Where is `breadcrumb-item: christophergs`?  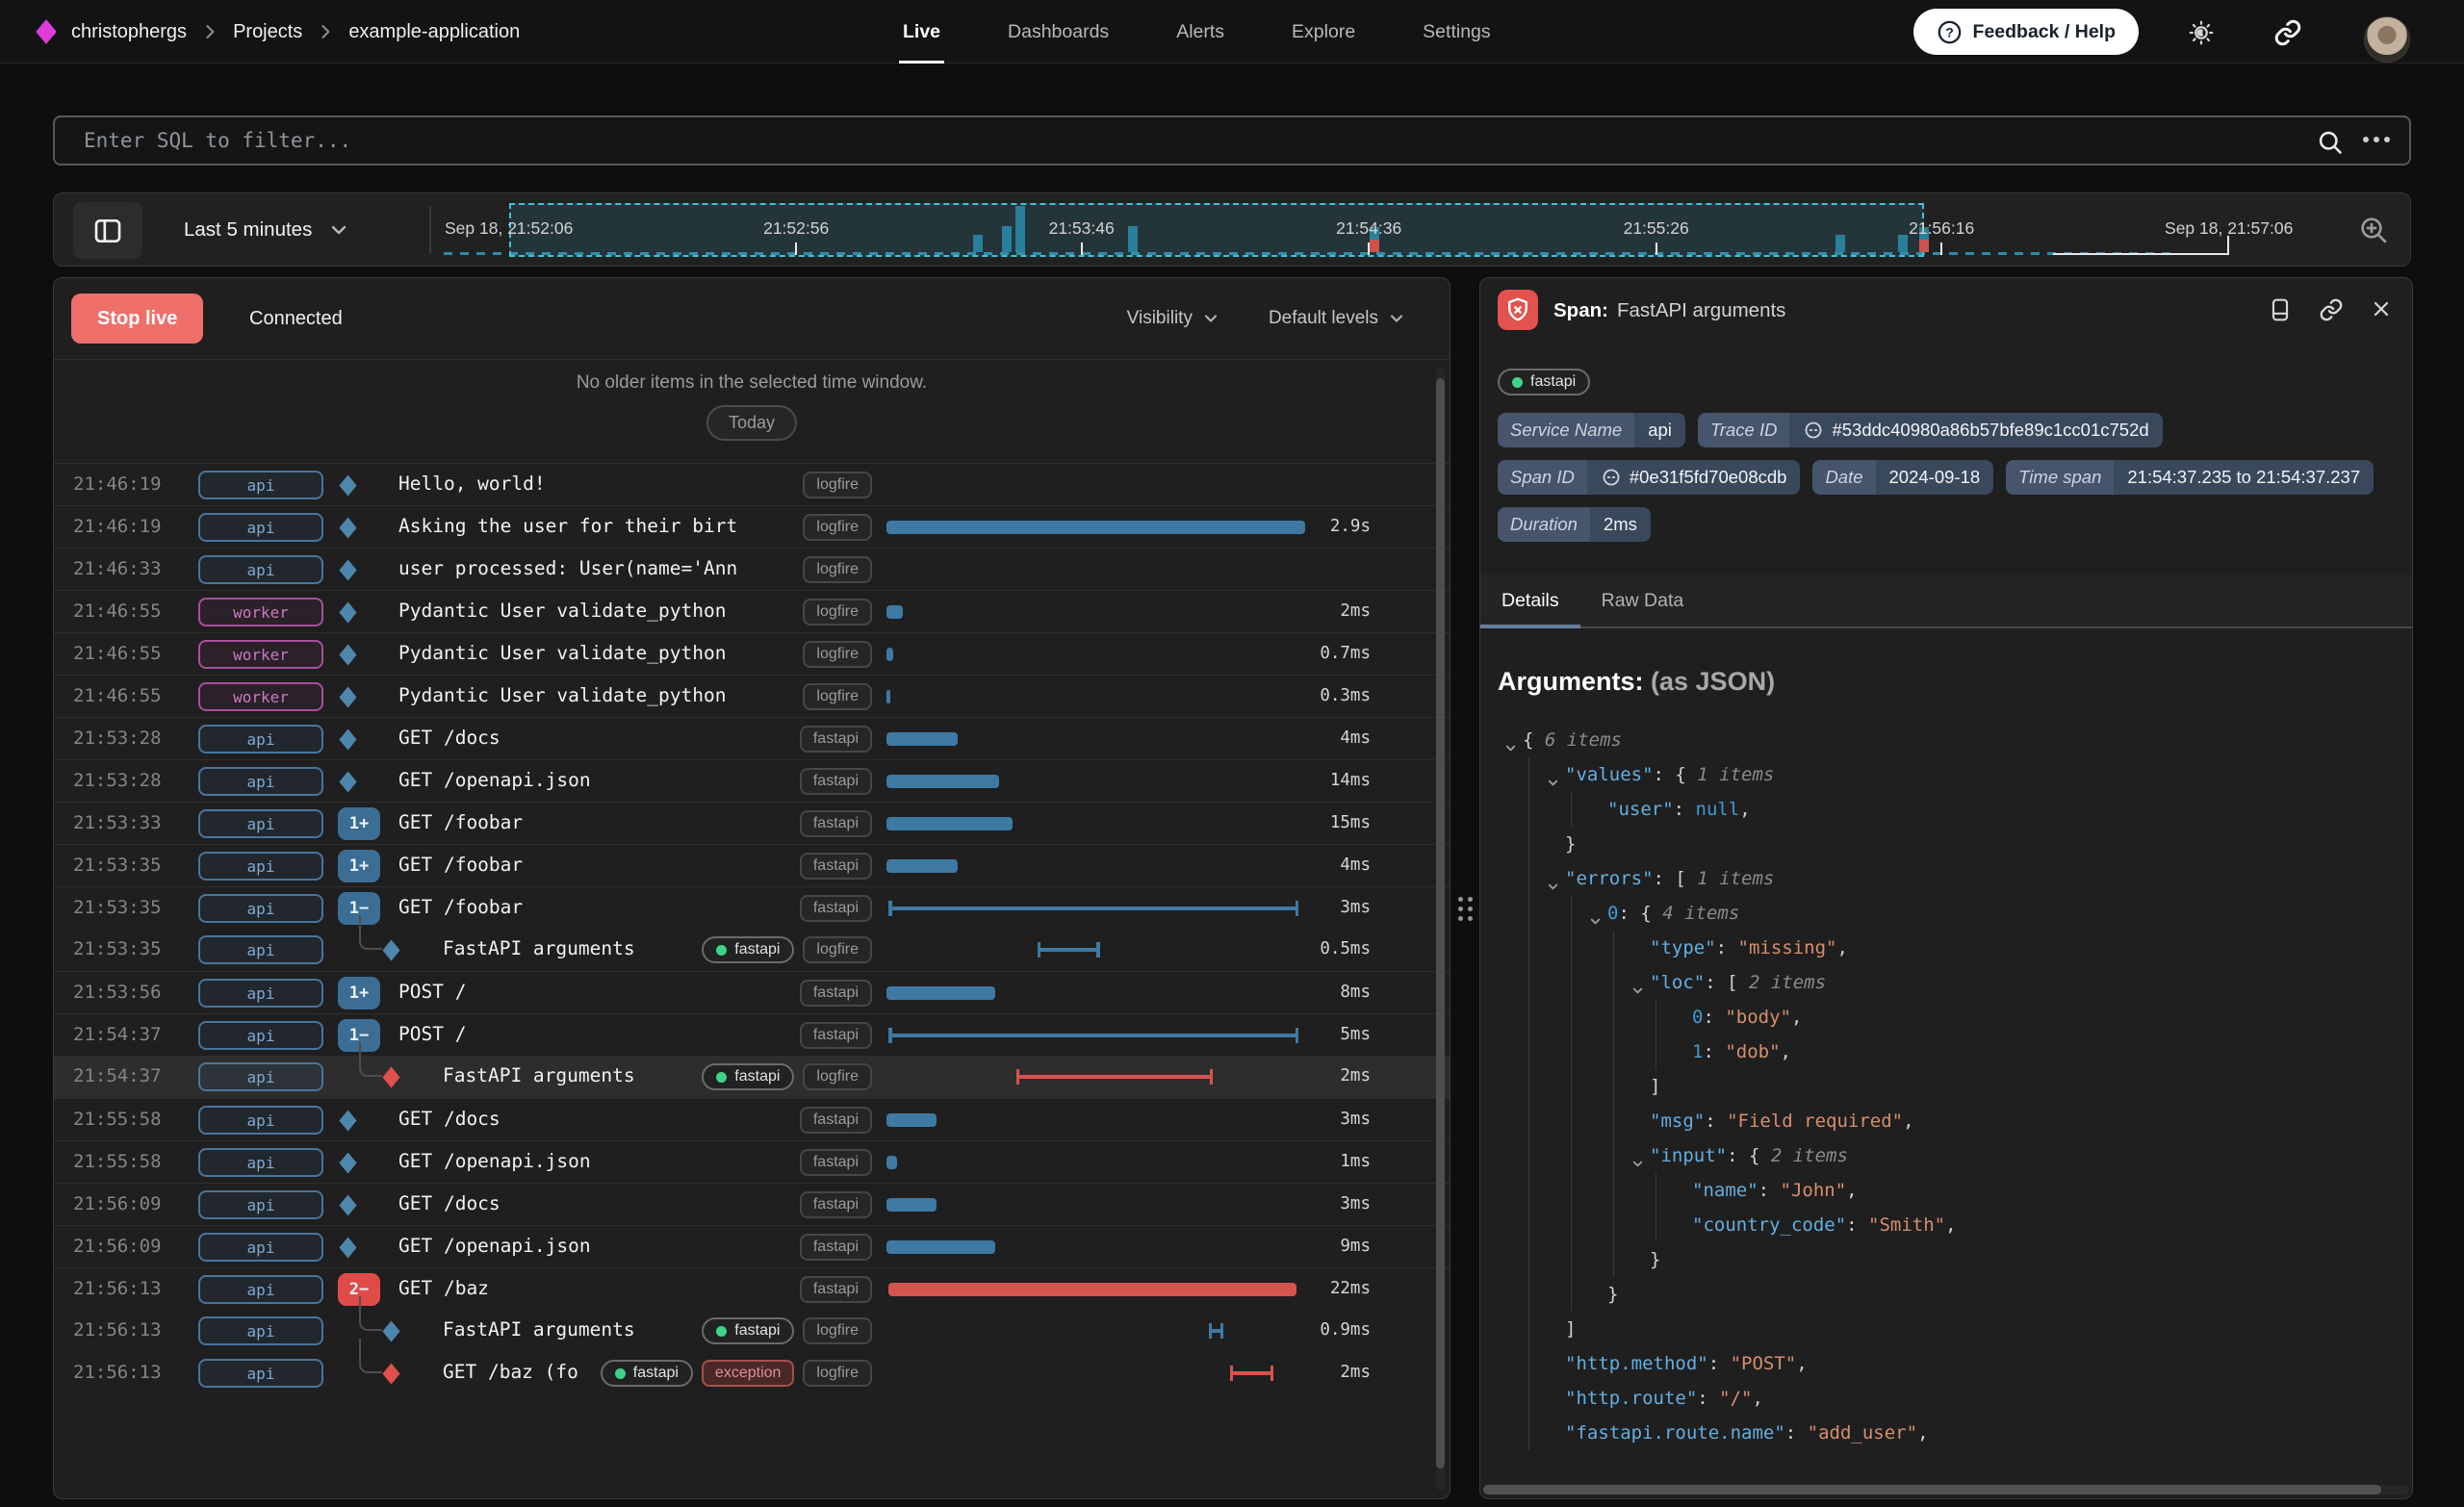 breadcrumb-item: christophergs is located at coordinates (129, 31).